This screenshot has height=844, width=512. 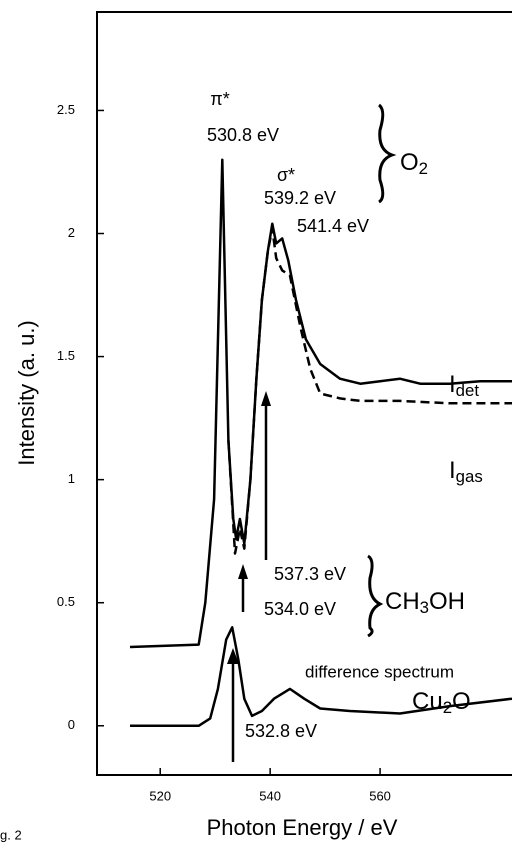 What do you see at coordinates (11, 834) in the screenshot?
I see `annotation: g. 2` at bounding box center [11, 834].